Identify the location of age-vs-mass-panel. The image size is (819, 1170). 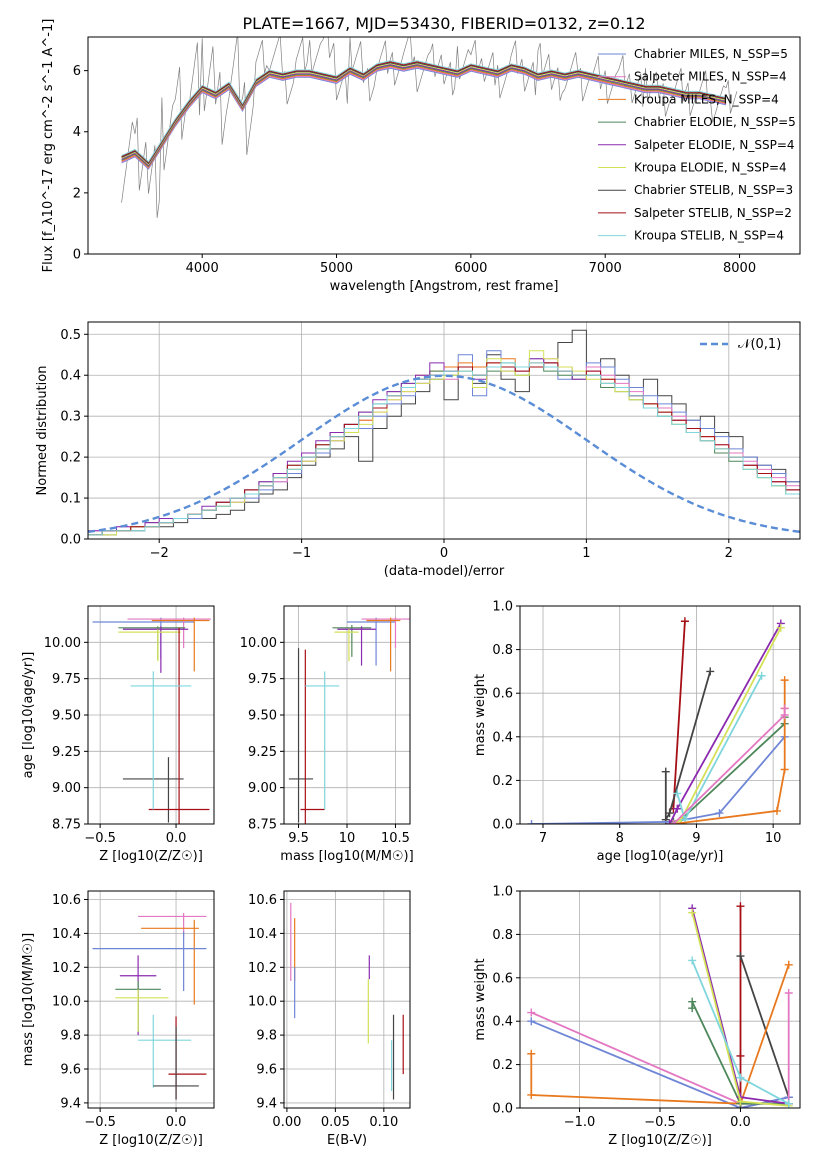
(345, 716).